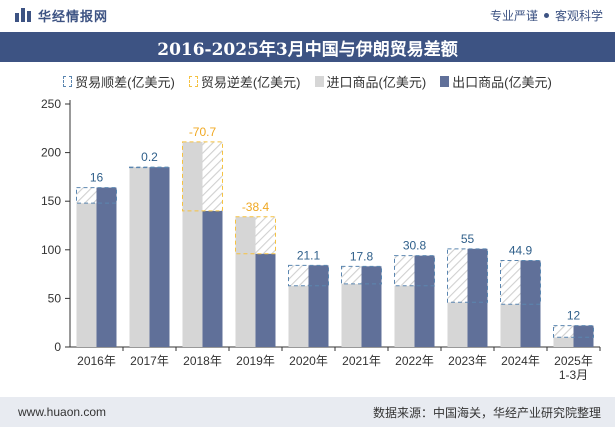 Image resolution: width=615 pixels, height=427 pixels. I want to click on legend-item-surplus: 贸易顺差(亿美元), so click(119, 81).